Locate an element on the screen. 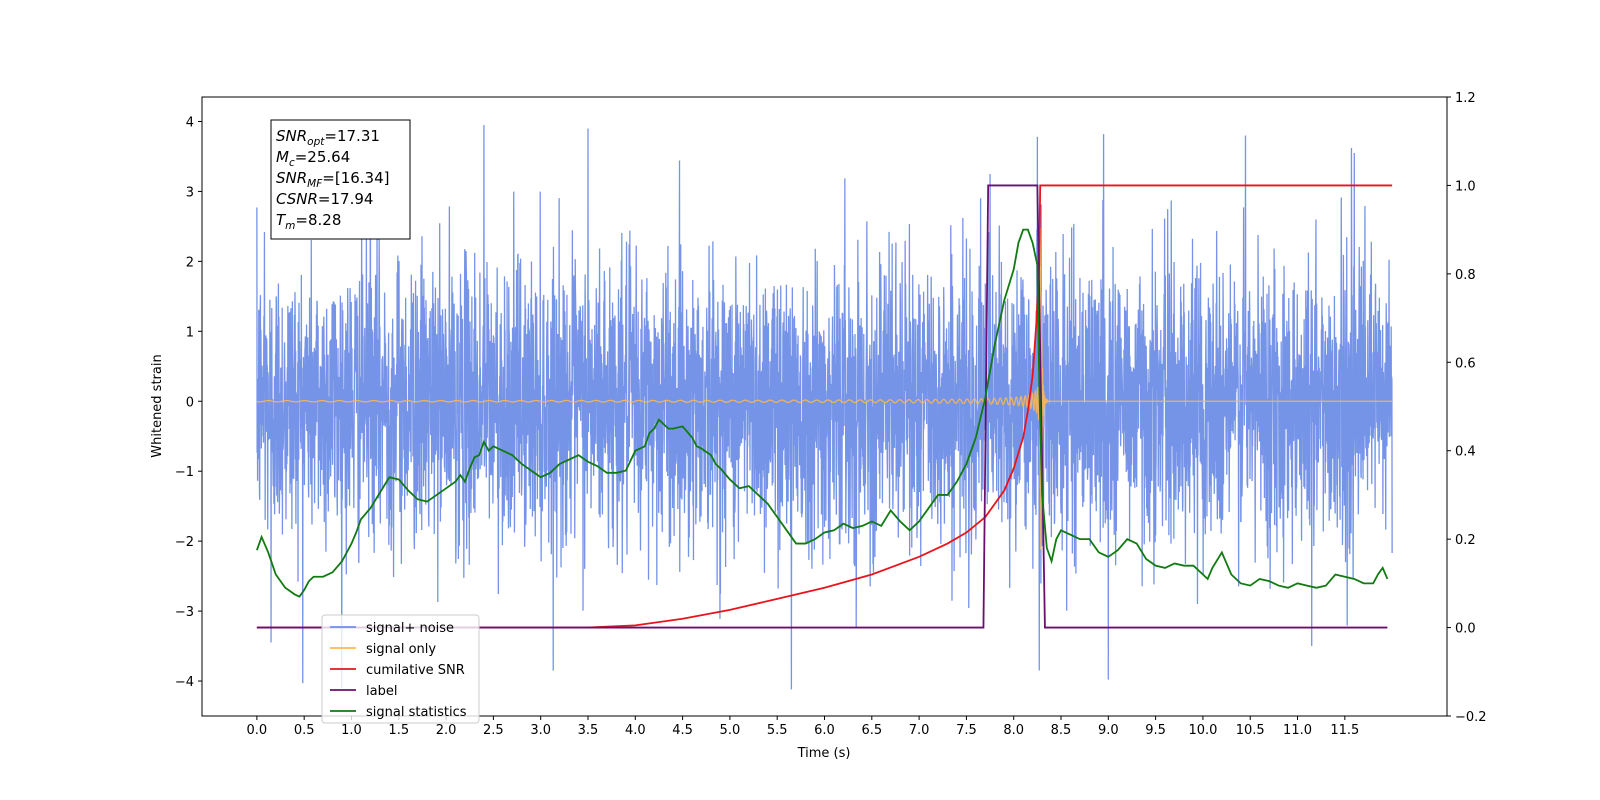 This screenshot has height=800, width=1600. x-tick-label: 3.0 is located at coordinates (540, 730).